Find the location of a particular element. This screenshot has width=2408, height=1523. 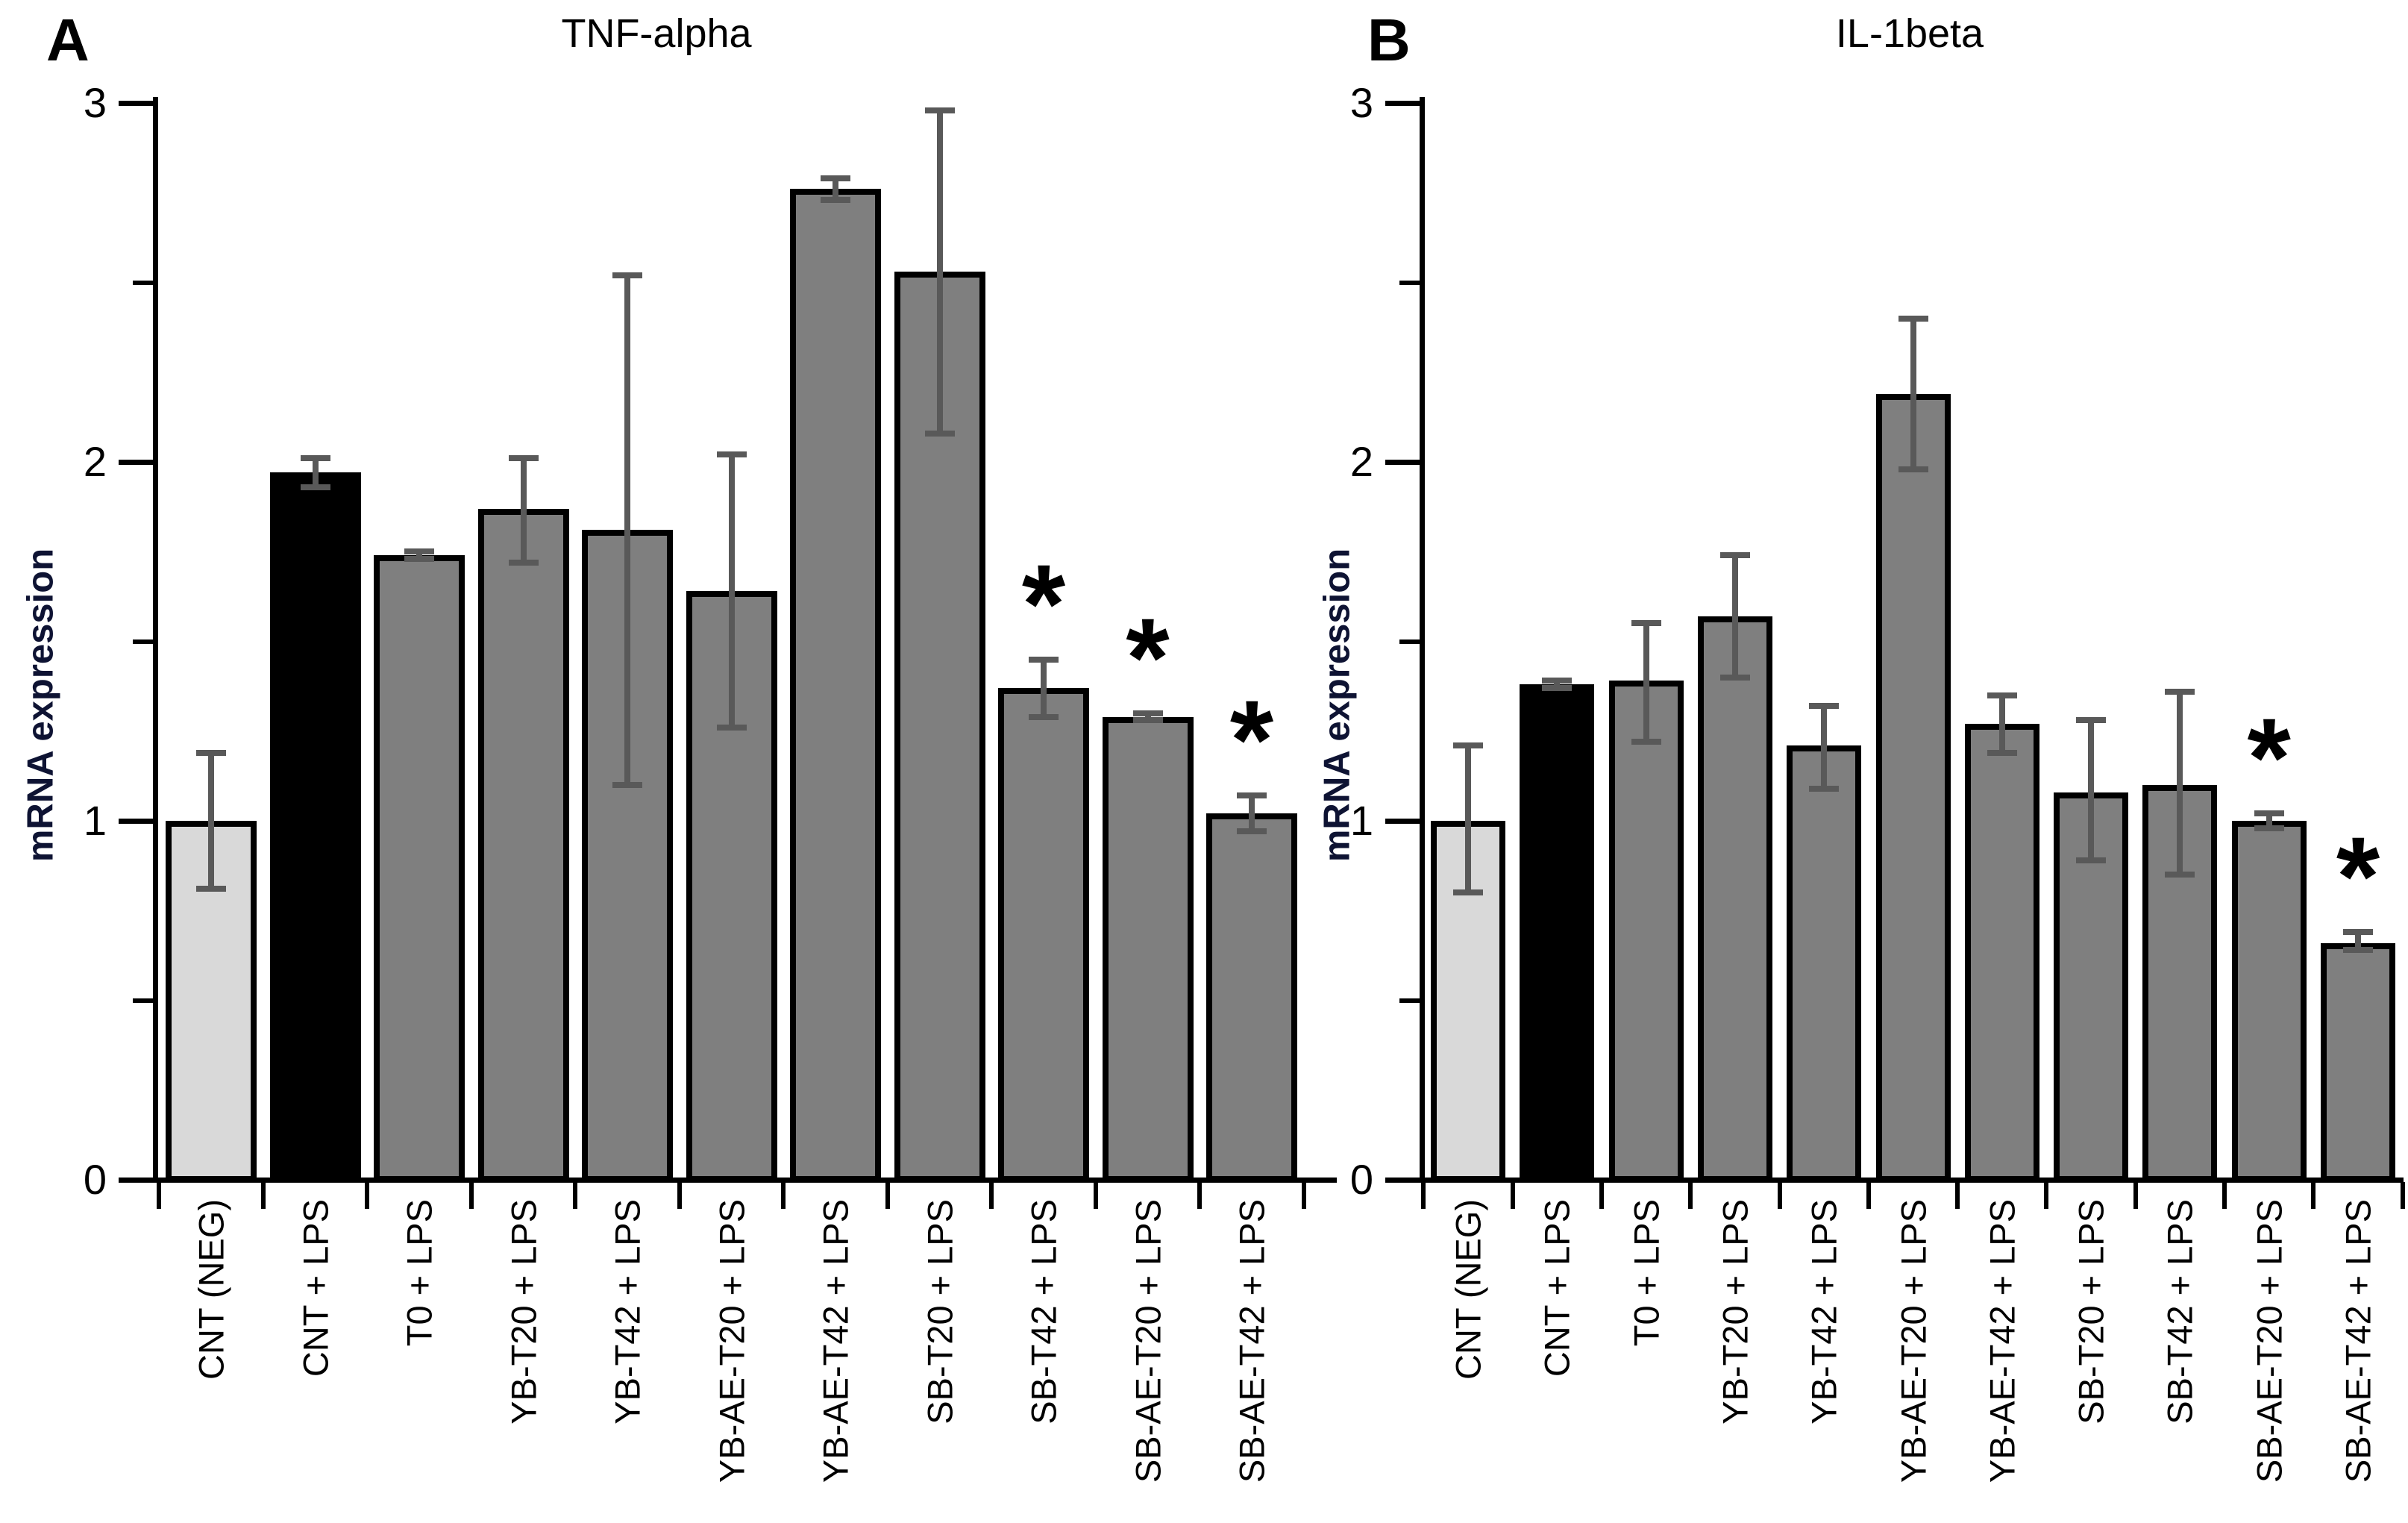

panel-a-x-category-label: CNT + LPS is located at coordinates (315, 1288).